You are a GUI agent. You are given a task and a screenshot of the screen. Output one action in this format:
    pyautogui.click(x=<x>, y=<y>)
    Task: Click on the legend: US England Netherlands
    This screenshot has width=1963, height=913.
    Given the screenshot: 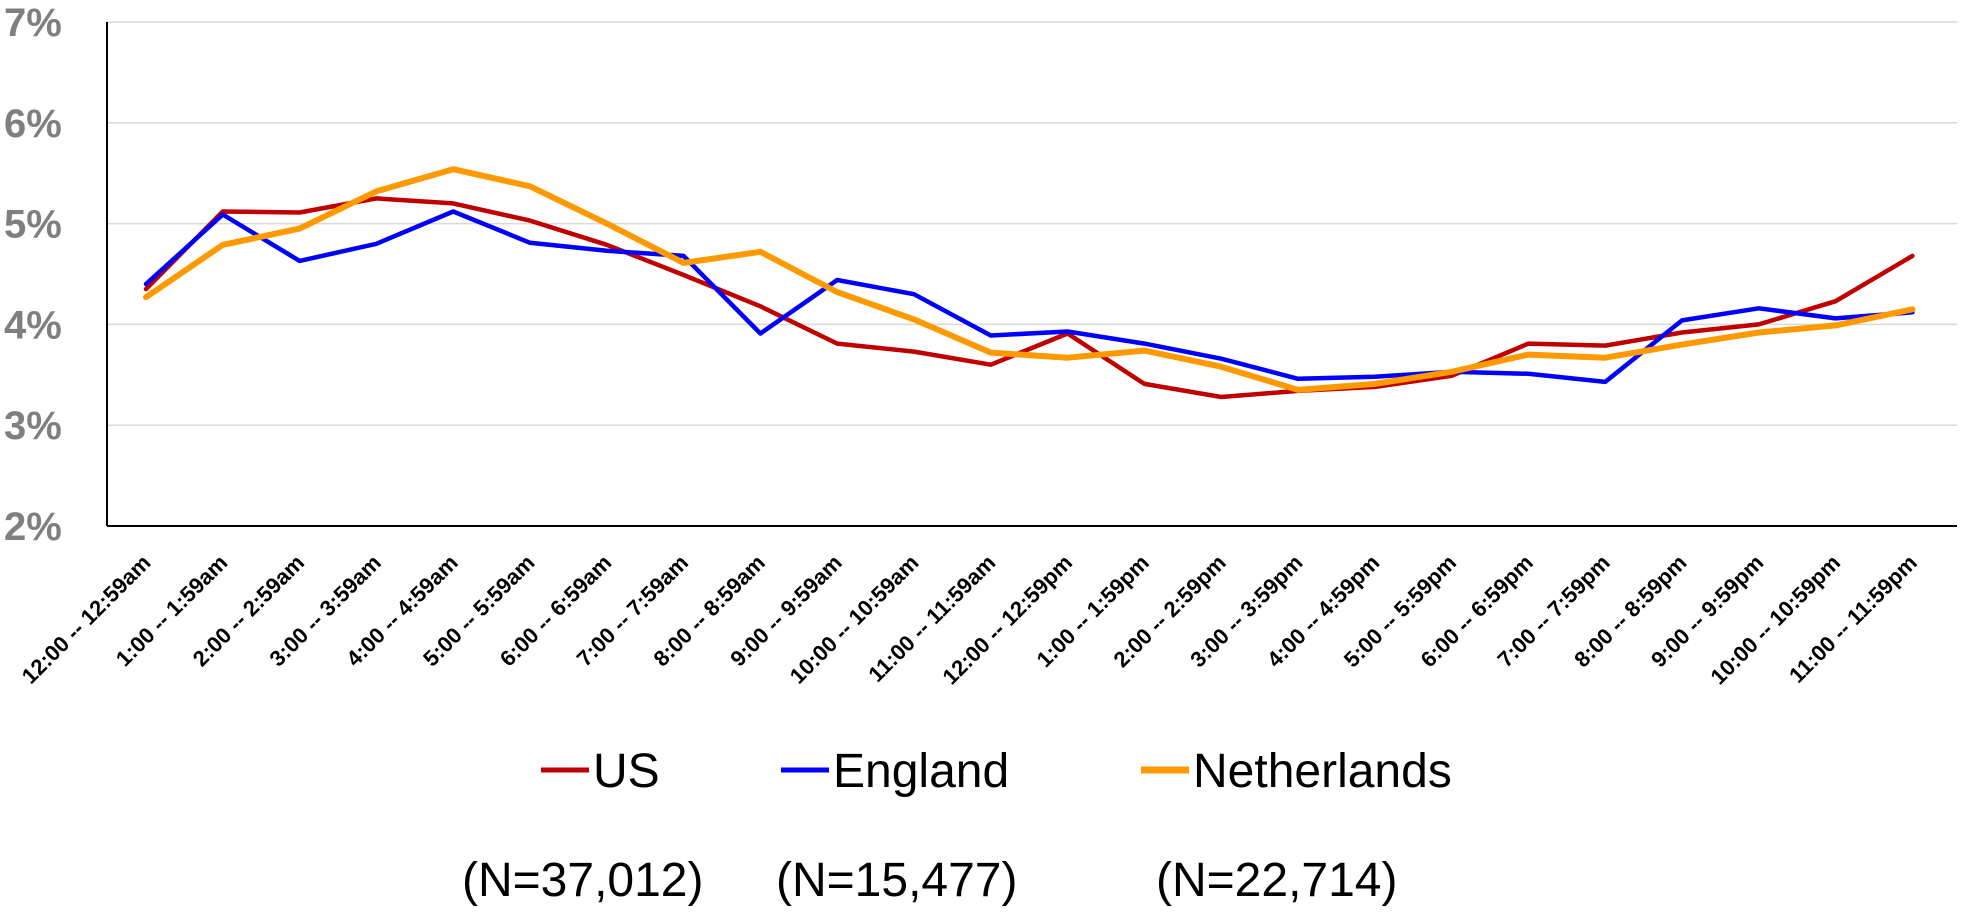 What is the action you would take?
    pyautogui.click(x=996, y=771)
    